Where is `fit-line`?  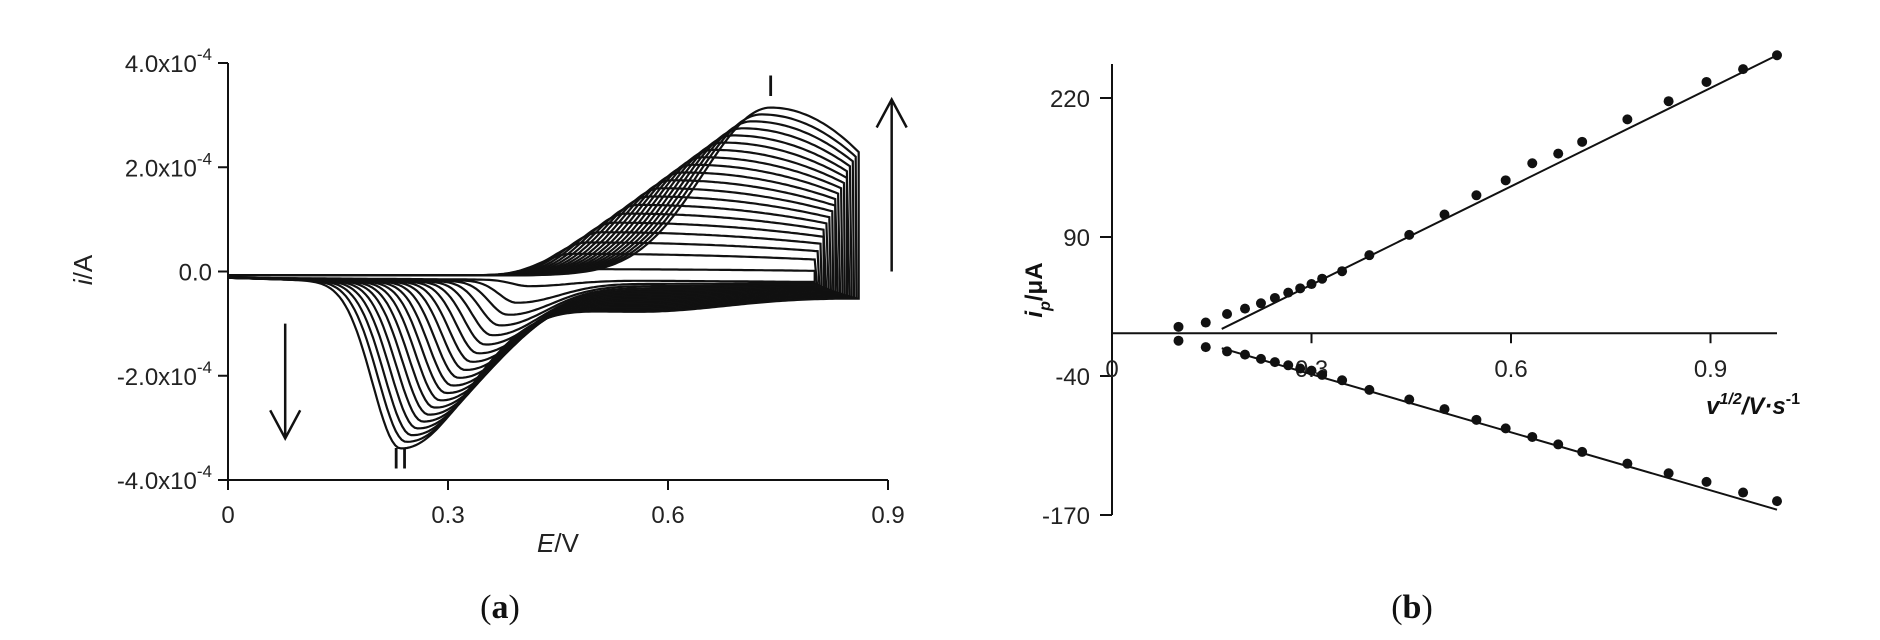 fit-line is located at coordinates (1499, 429).